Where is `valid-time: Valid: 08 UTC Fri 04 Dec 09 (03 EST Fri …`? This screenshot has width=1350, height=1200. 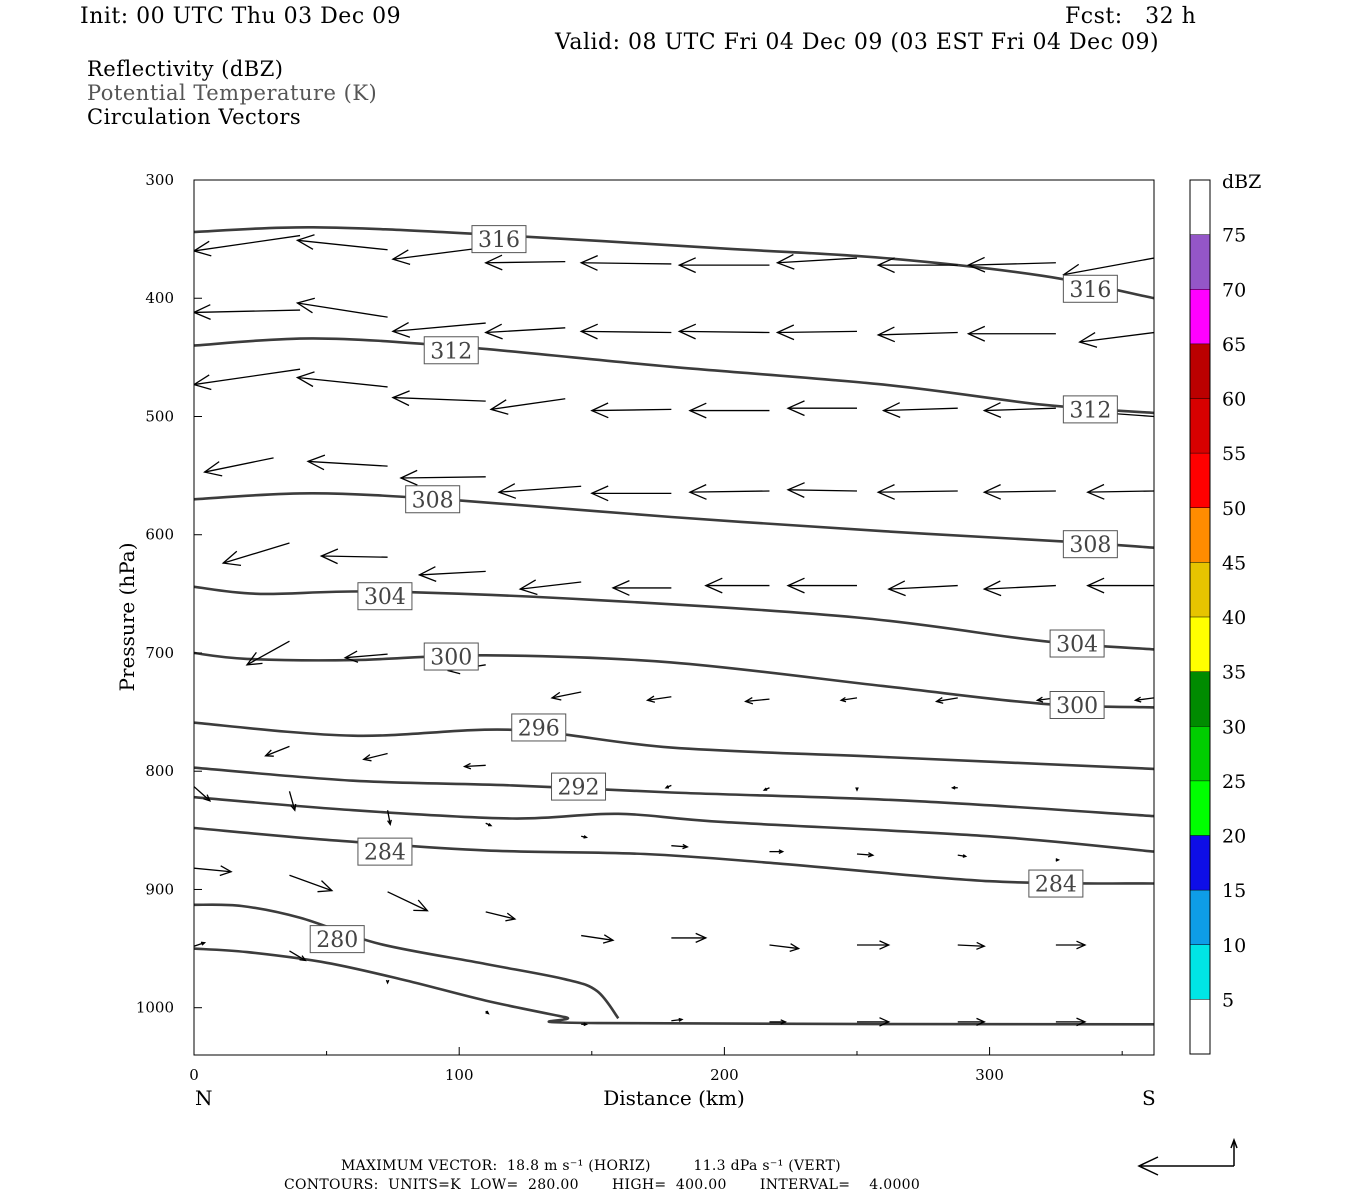 valid-time: Valid: 08 UTC Fri 04 Dec 09 (03 EST Fri … is located at coordinates (857, 42).